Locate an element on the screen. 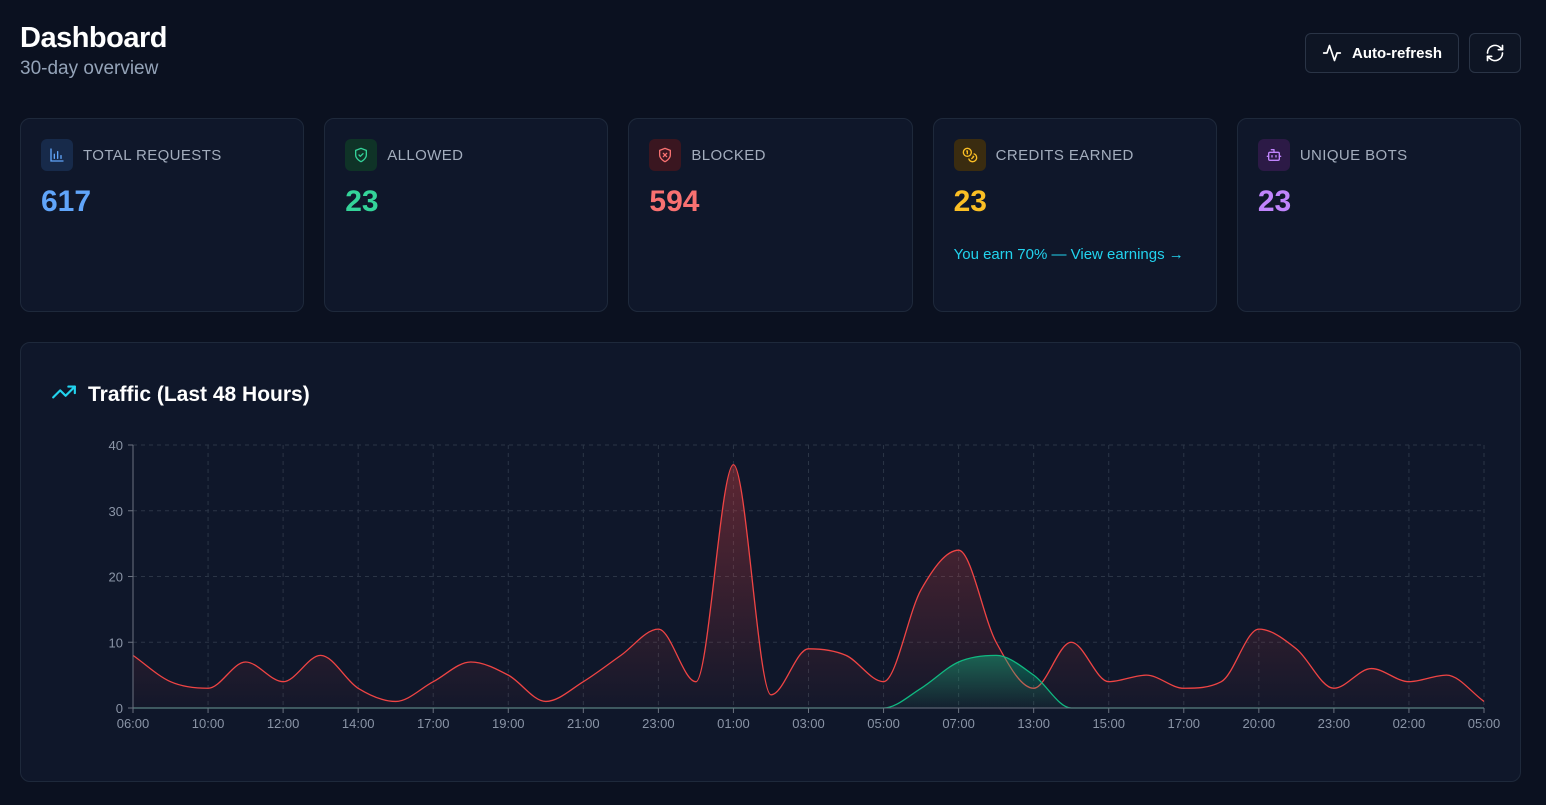  card-value: 617 is located at coordinates (66, 201).